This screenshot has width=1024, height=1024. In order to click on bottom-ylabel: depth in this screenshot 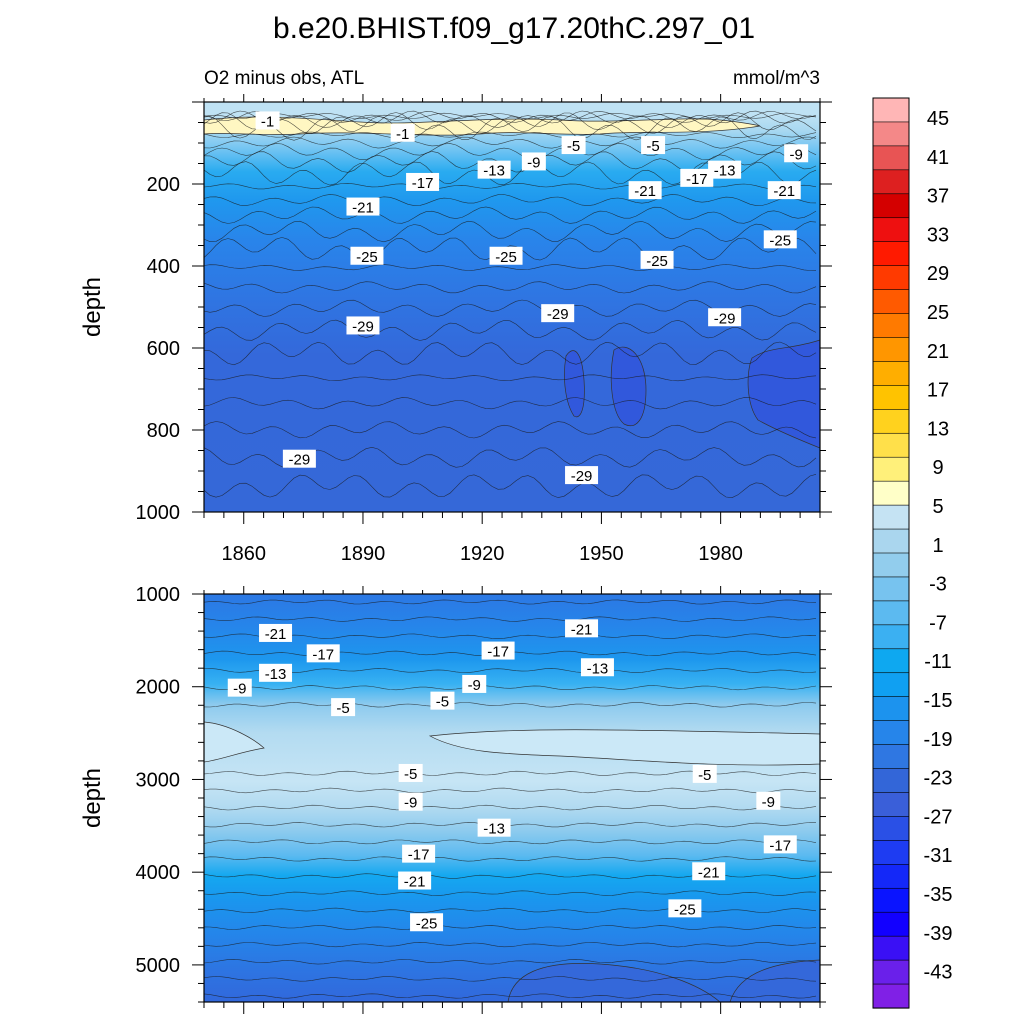, I will do `click(92, 798)`.